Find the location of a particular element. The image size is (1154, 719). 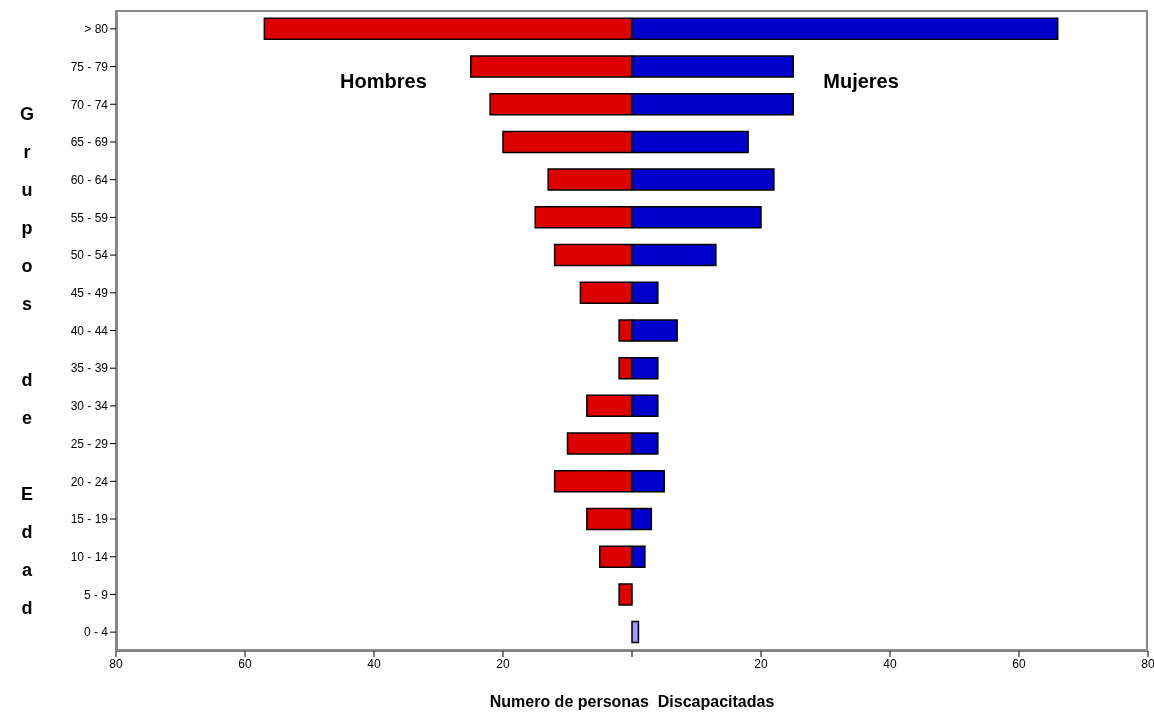

series-label: Hombres is located at coordinates (383, 82).